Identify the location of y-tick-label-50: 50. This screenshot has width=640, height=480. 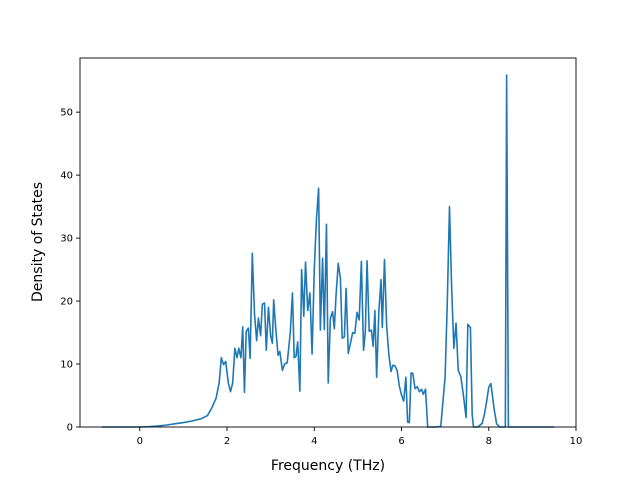
(66, 113).